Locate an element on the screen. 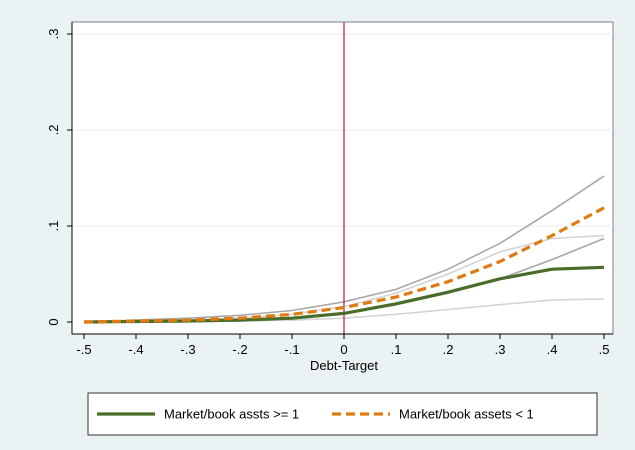 This screenshot has height=450, width=635. x-tick-label-10: .5 is located at coordinates (604, 349).